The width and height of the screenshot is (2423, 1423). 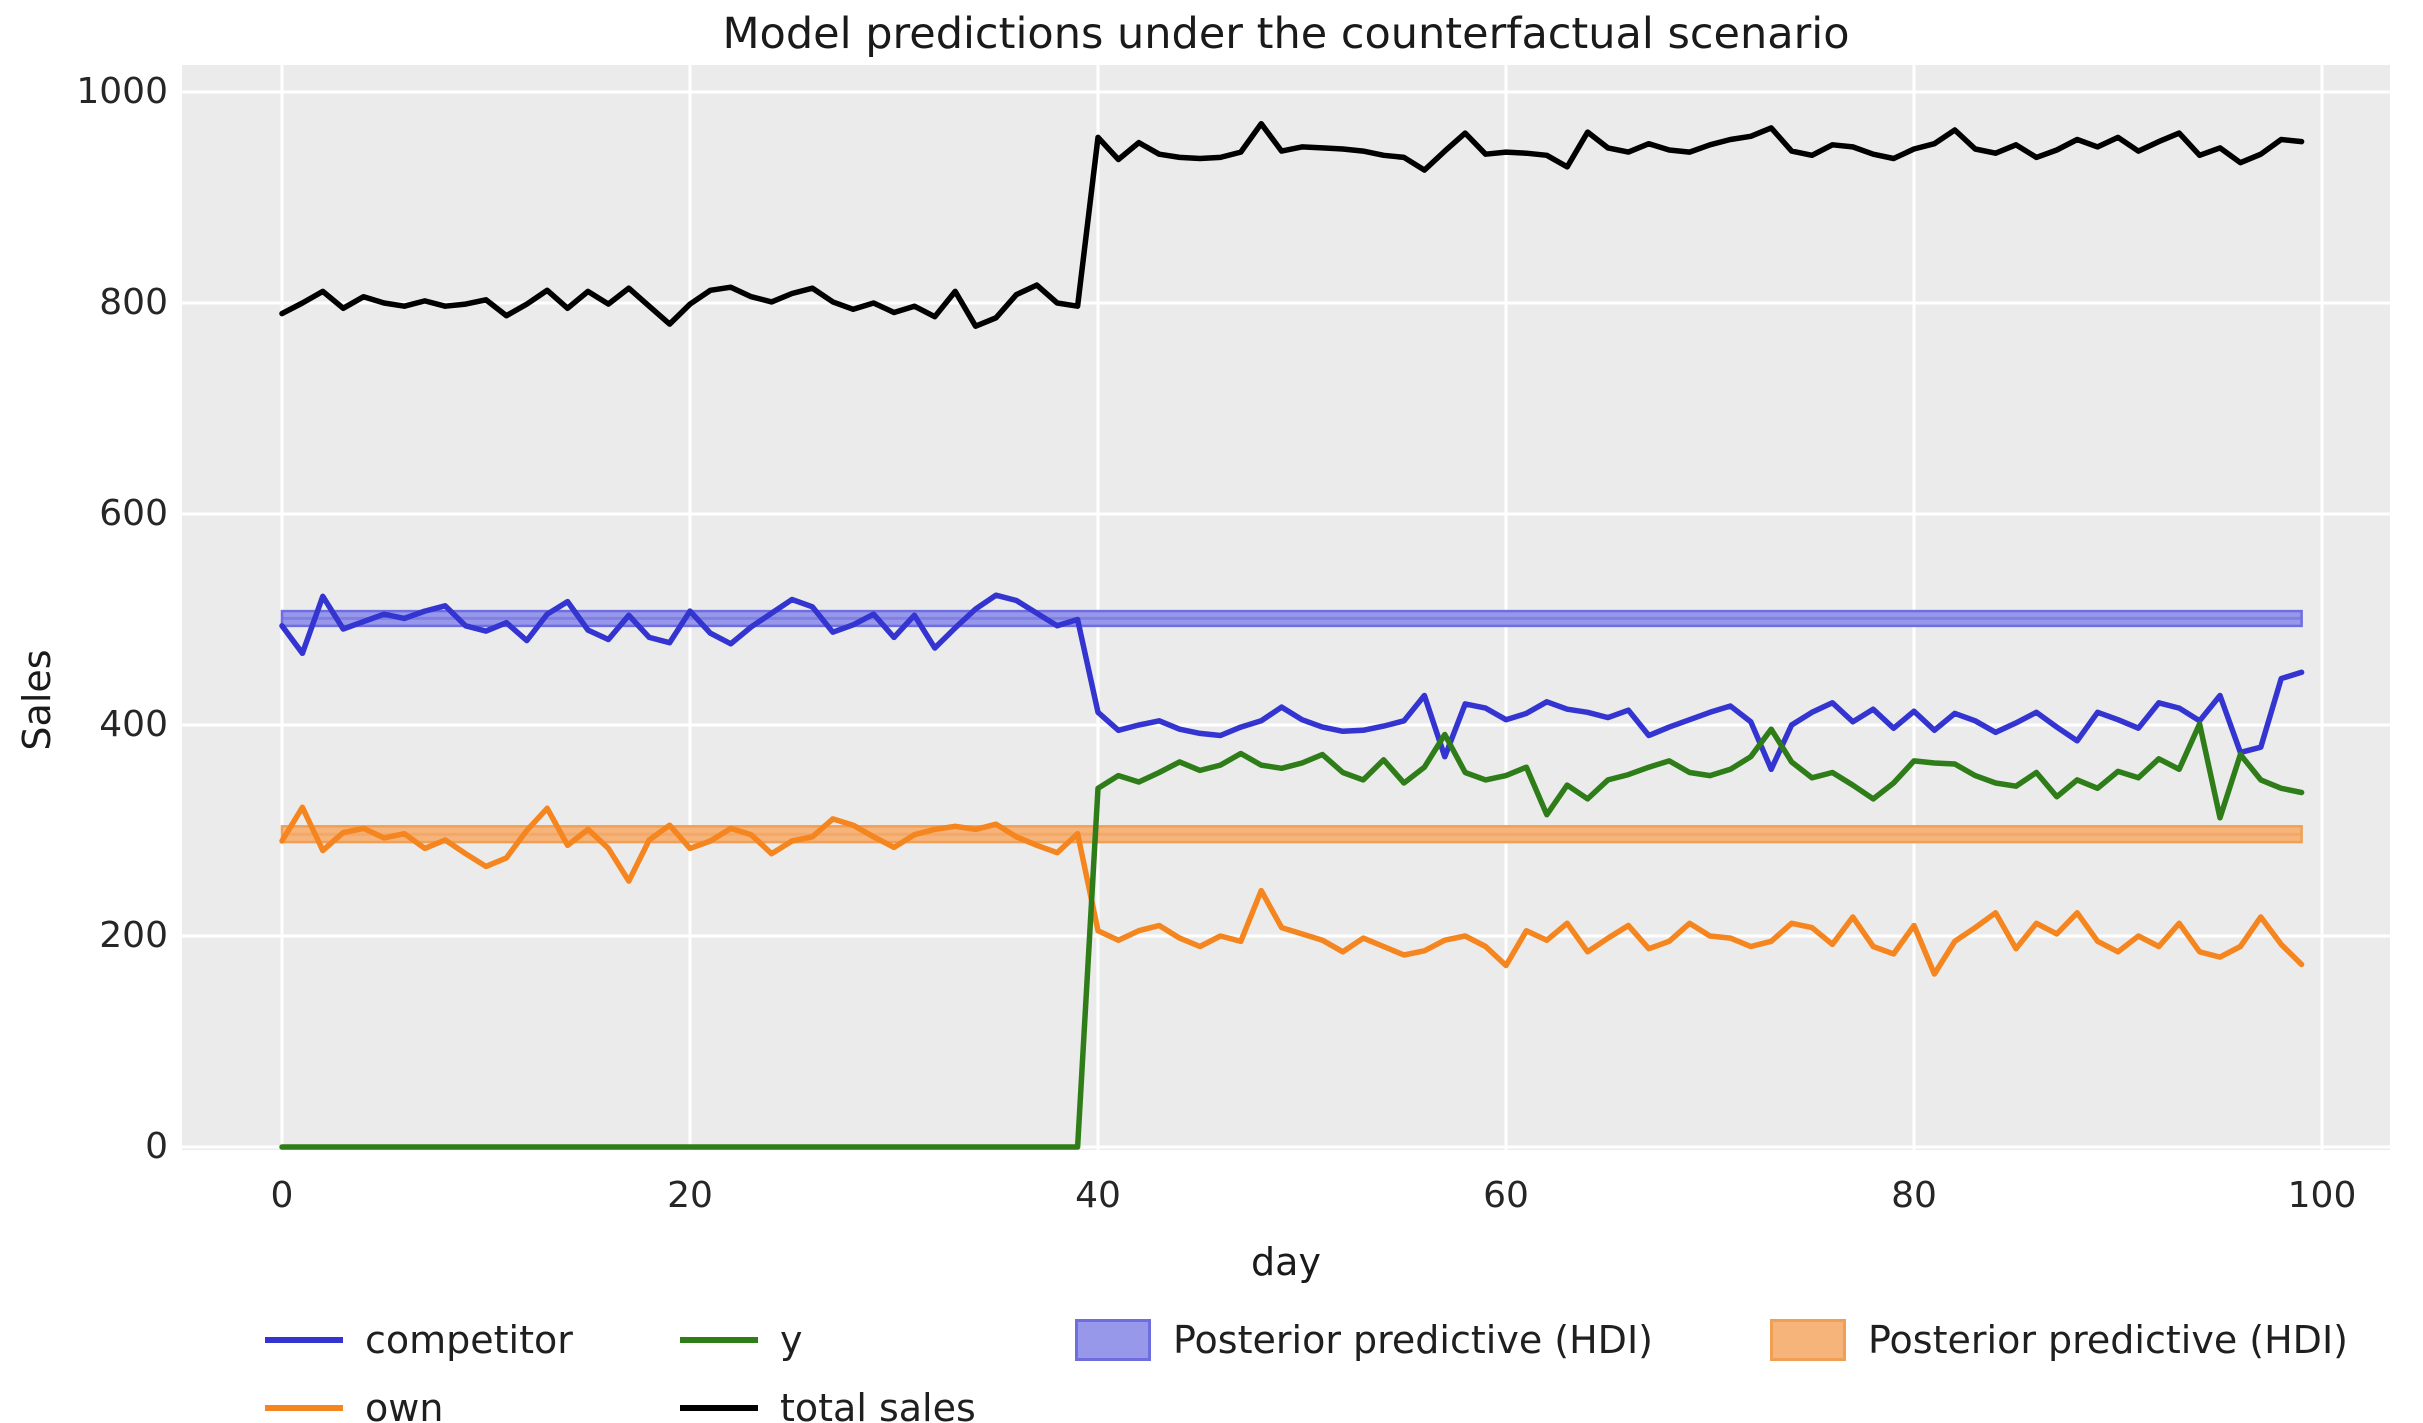 I want to click on series-line-competitor, so click(x=1292, y=682).